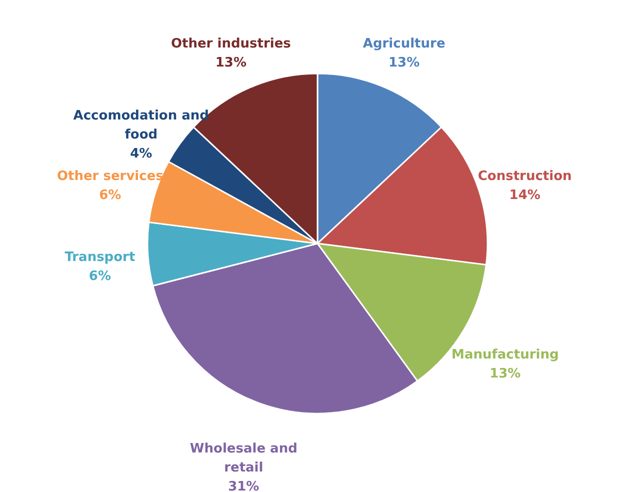 This screenshot has width=635, height=492. What do you see at coordinates (100, 258) in the screenshot?
I see `slice-label: Transport` at bounding box center [100, 258].